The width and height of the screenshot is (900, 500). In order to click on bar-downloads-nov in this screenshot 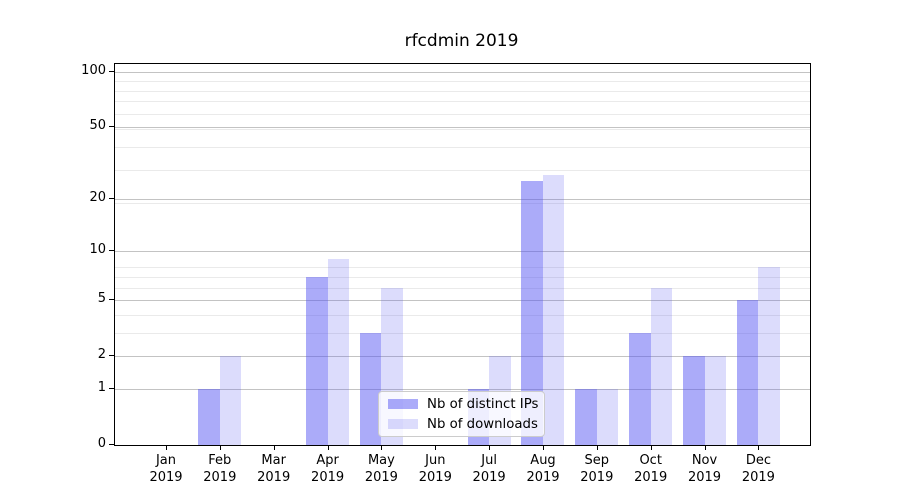, I will do `click(715, 400)`.